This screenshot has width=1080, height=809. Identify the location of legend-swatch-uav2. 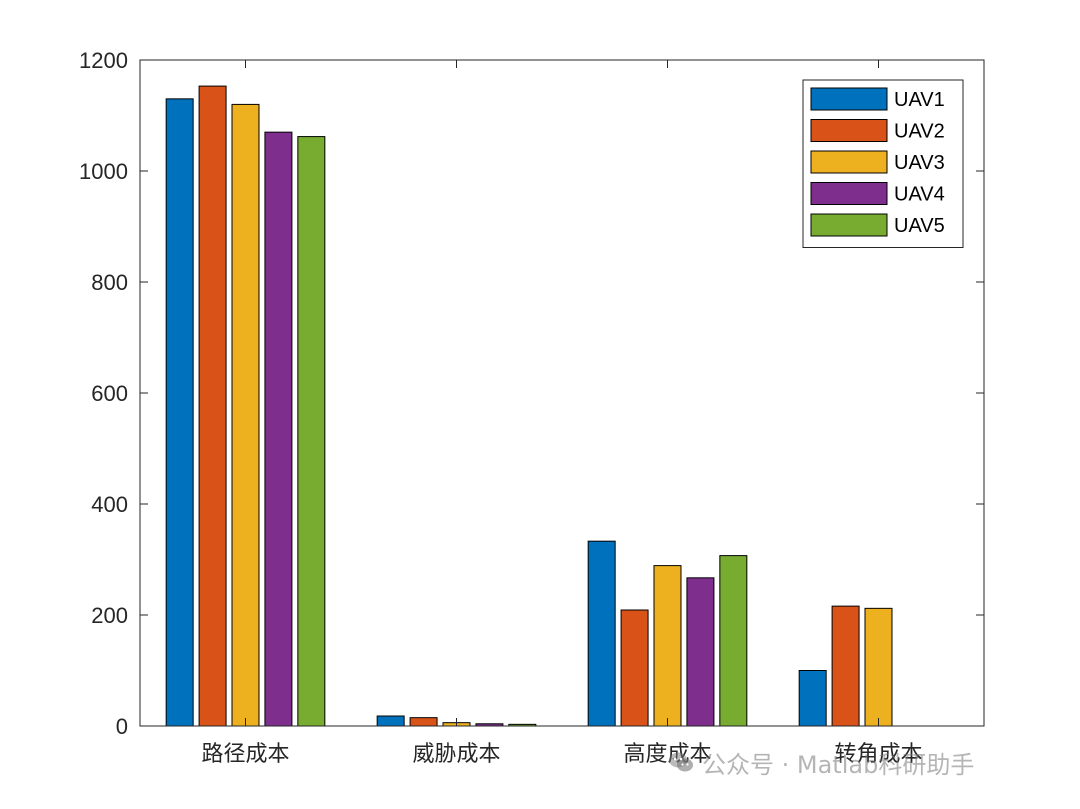
(849, 130).